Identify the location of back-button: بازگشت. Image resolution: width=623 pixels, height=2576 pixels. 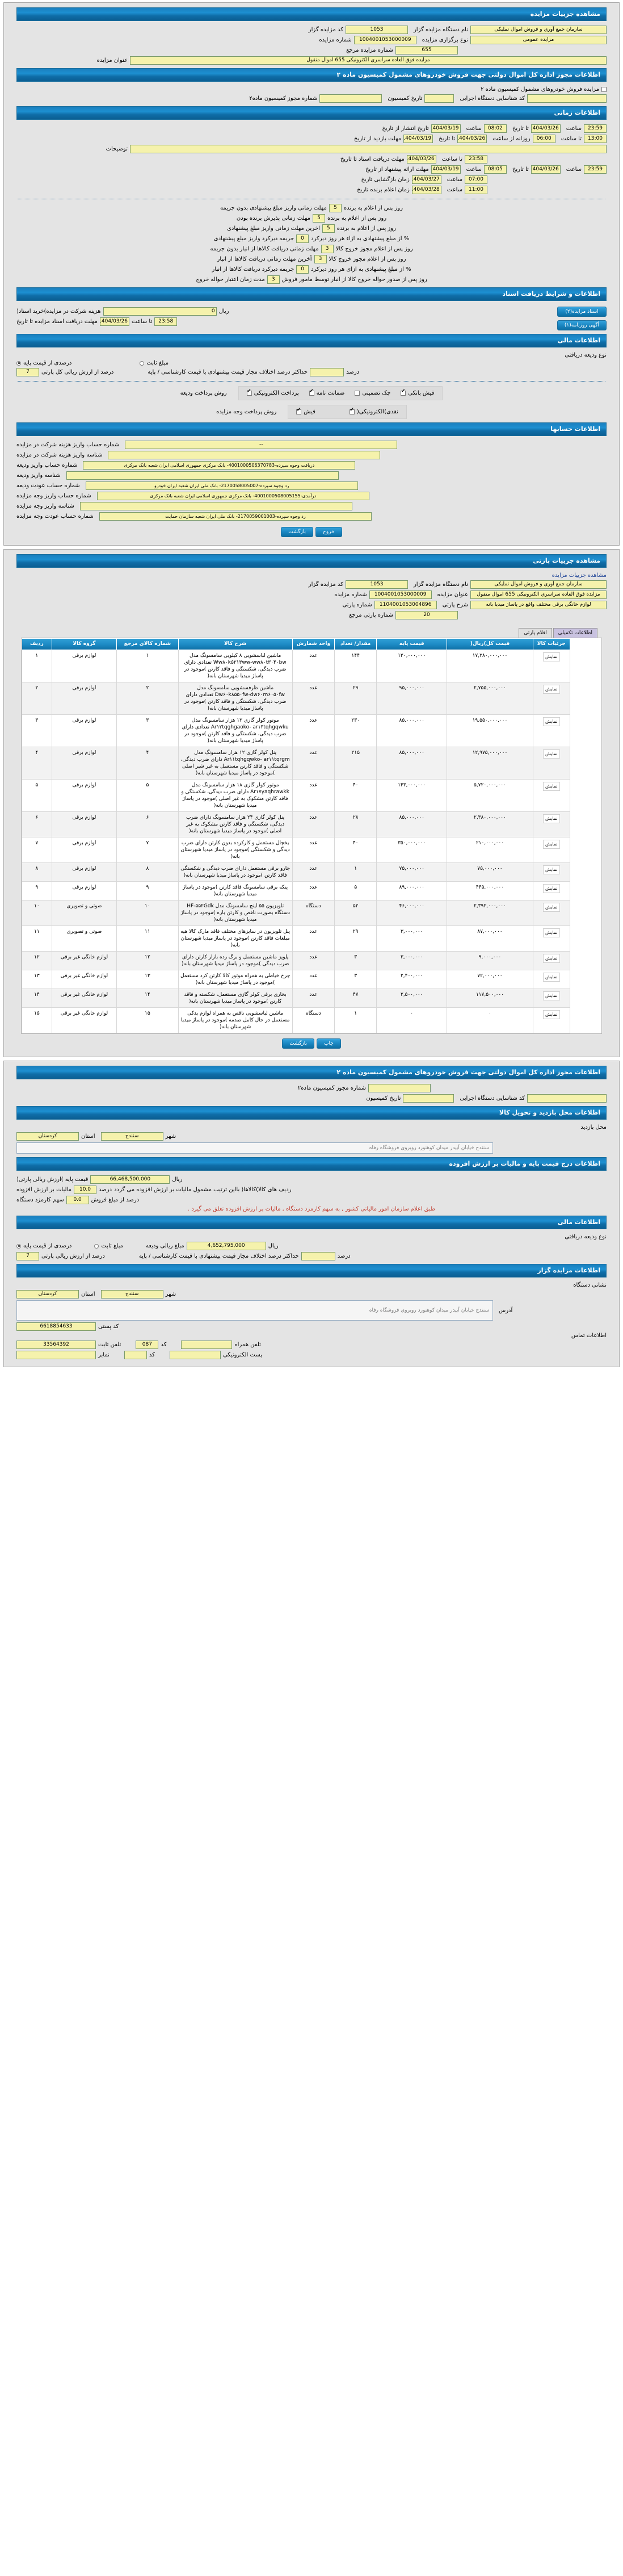
(297, 532).